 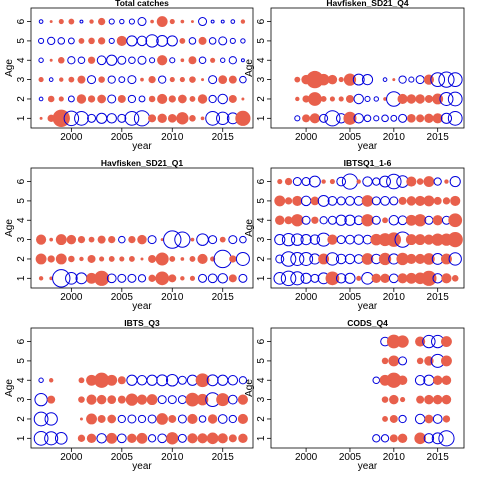 What do you see at coordinates (261, 419) in the screenshot?
I see `y-tick-label: 2` at bounding box center [261, 419].